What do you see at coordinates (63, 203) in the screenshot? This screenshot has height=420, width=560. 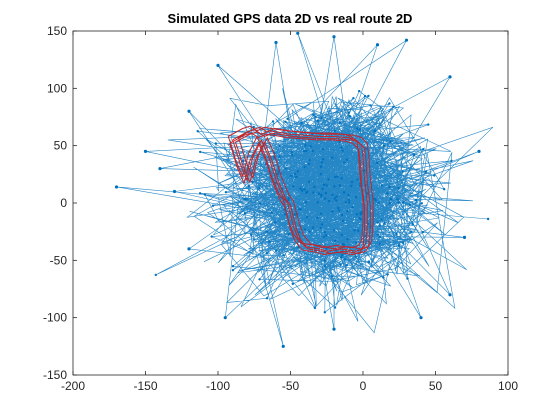 I see `y-tick-label: 0` at bounding box center [63, 203].